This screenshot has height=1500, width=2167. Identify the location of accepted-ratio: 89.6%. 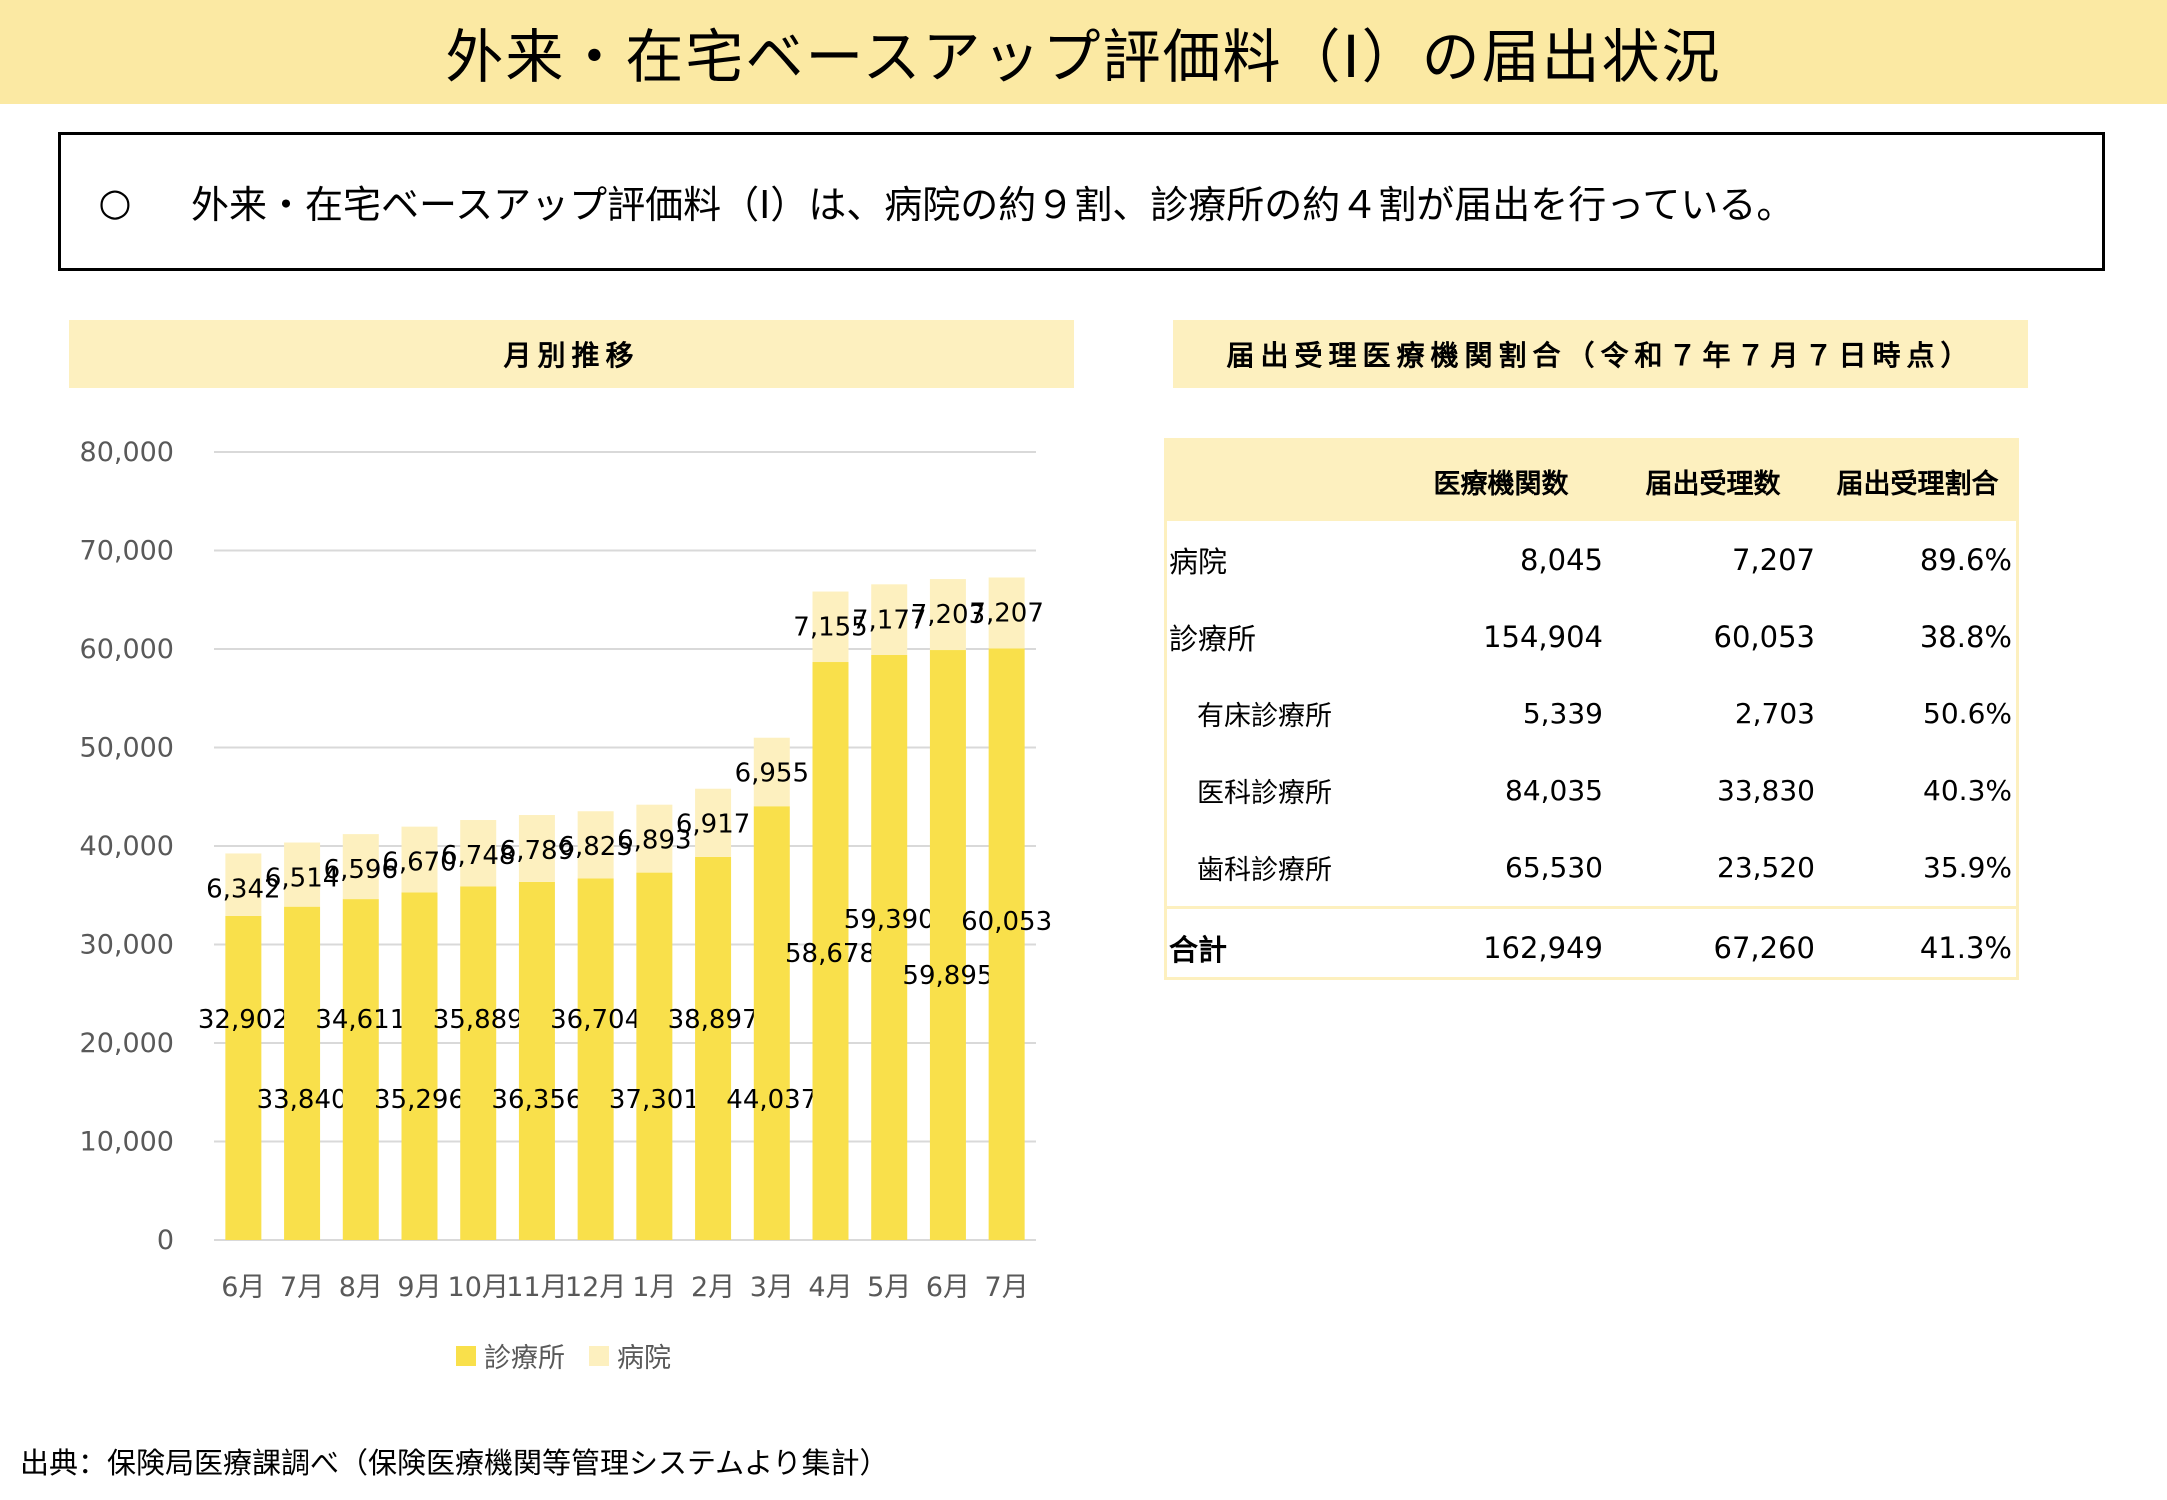
(1965, 559).